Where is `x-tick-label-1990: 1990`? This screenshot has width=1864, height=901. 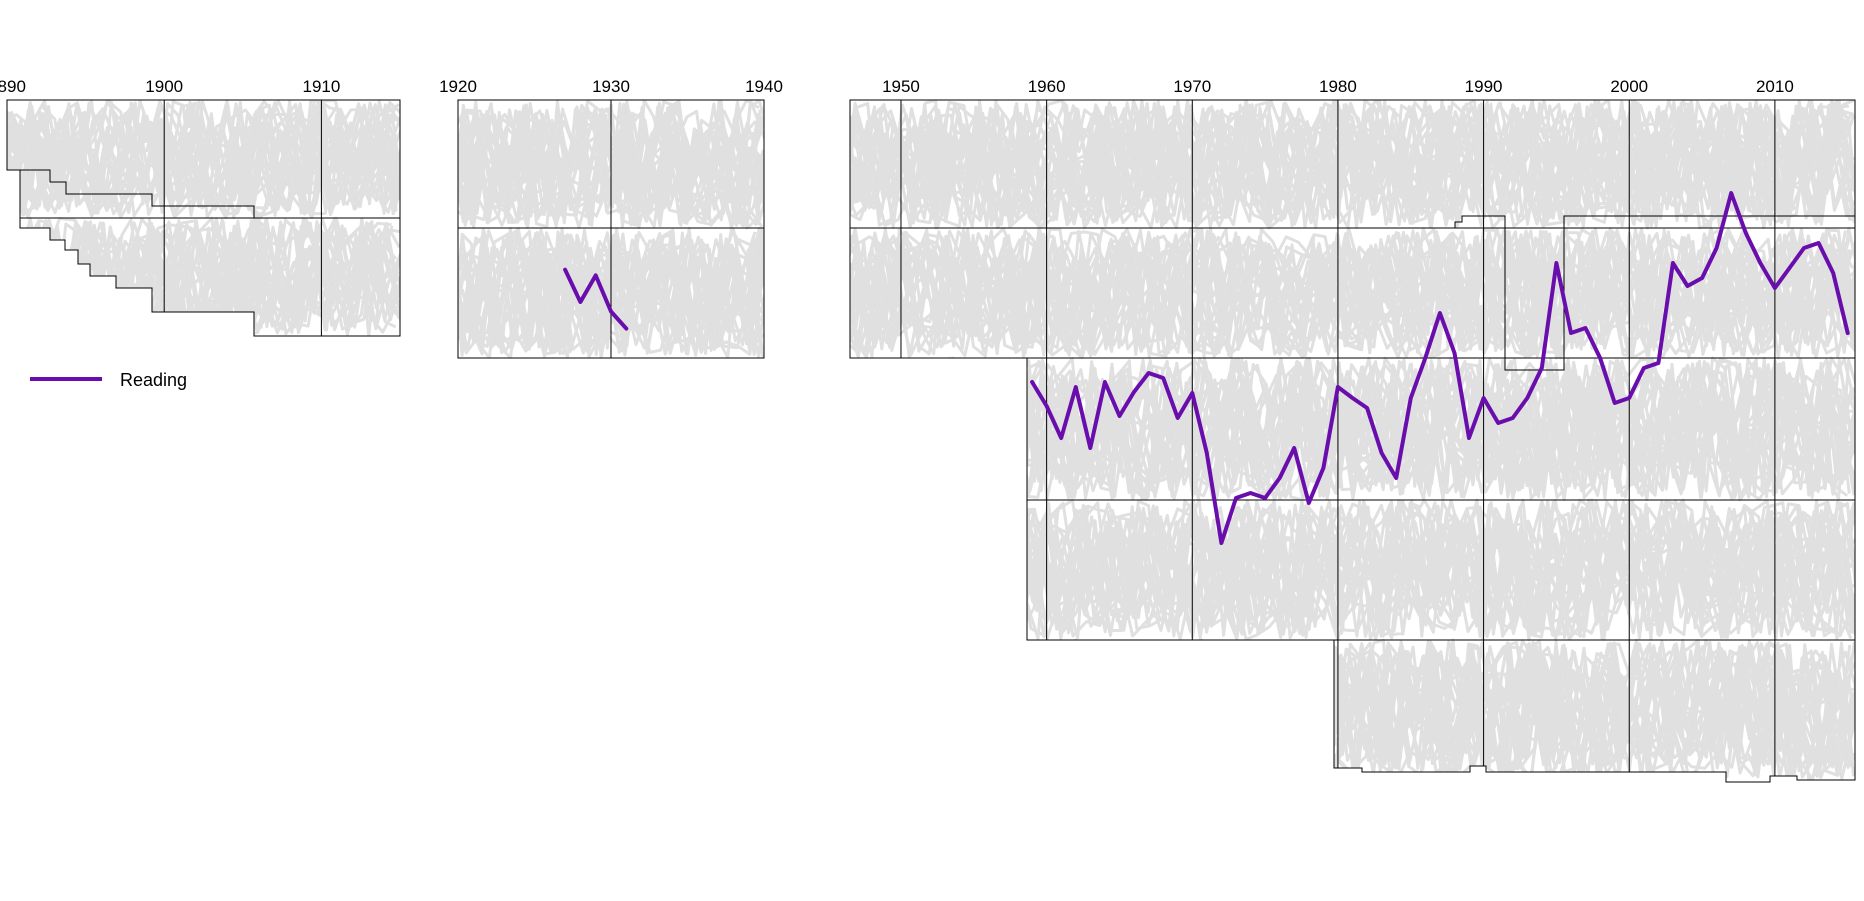
x-tick-label-1990: 1990 is located at coordinates (1484, 86).